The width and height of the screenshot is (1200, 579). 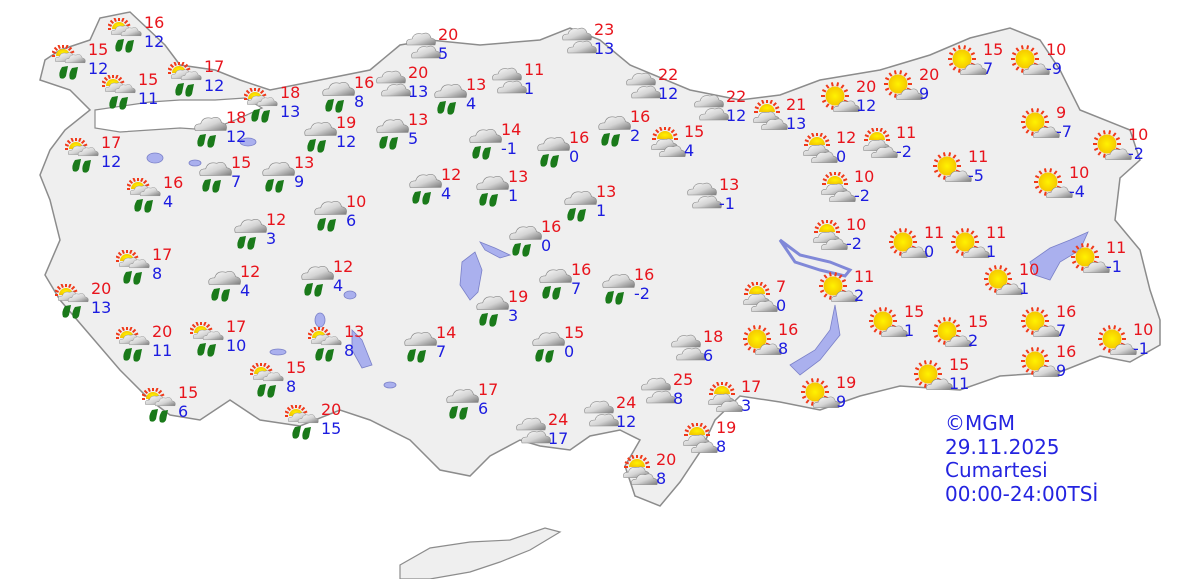 I want to click on station-forecast: 11 -2, so click(x=890, y=145).